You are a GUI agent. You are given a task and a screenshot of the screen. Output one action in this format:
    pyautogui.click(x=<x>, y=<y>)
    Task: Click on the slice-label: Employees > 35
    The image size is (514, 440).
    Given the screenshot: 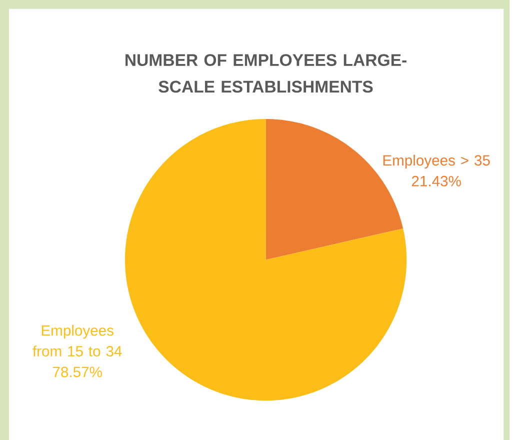 What is the action you would take?
    pyautogui.click(x=436, y=161)
    